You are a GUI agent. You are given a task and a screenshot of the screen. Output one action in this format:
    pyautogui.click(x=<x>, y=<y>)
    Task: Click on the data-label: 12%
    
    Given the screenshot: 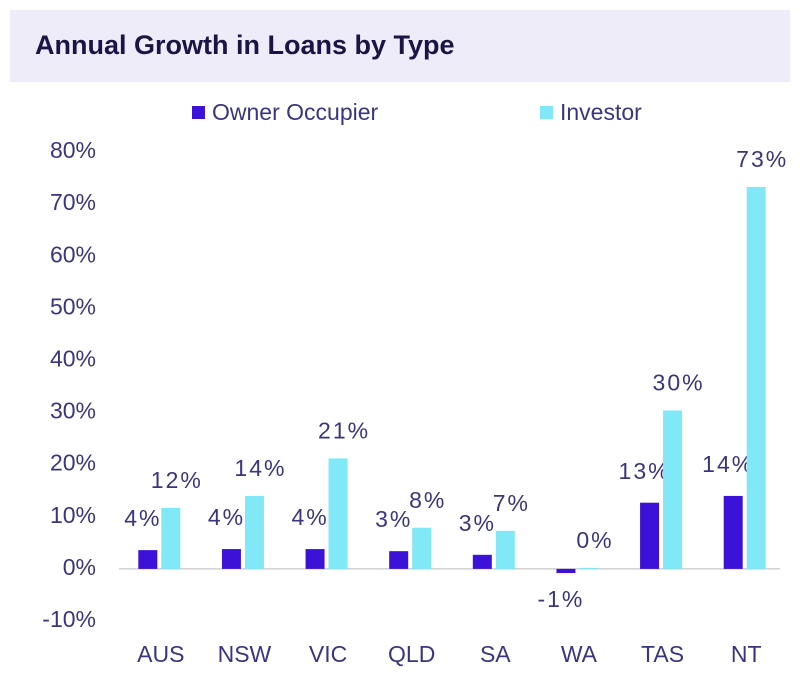 What is the action you would take?
    pyautogui.click(x=177, y=480)
    